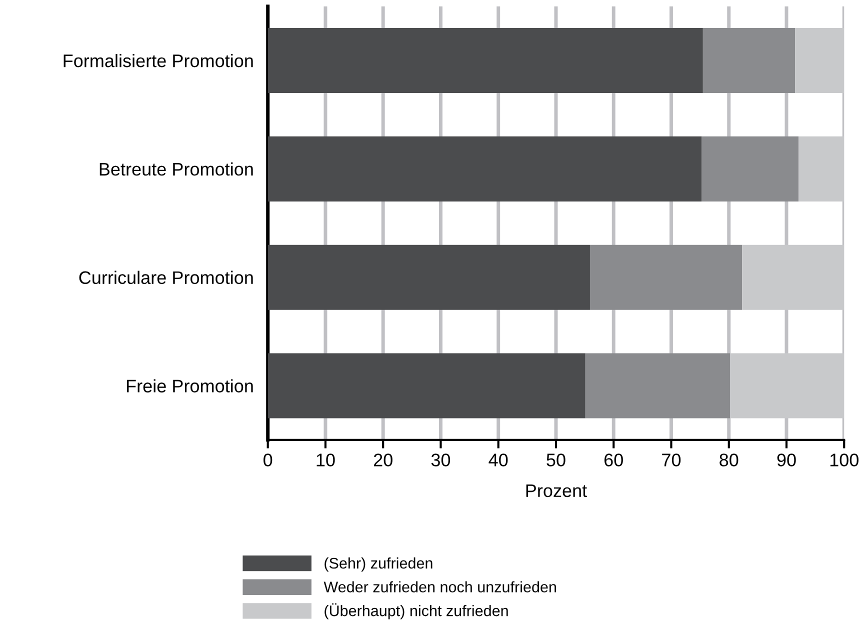 The image size is (864, 633). Describe the element at coordinates (383, 460) in the screenshot. I see `x-tick-label: 20` at that location.